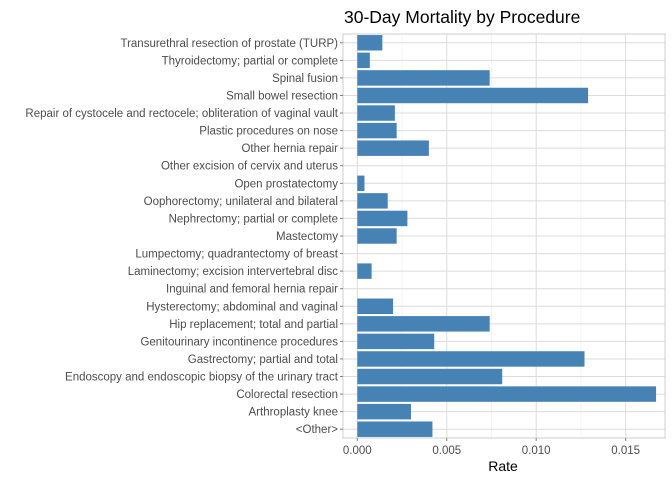 This screenshot has height=480, width=672. I want to click on y-tick-label: Gastrectomy; partial and total, so click(263, 360).